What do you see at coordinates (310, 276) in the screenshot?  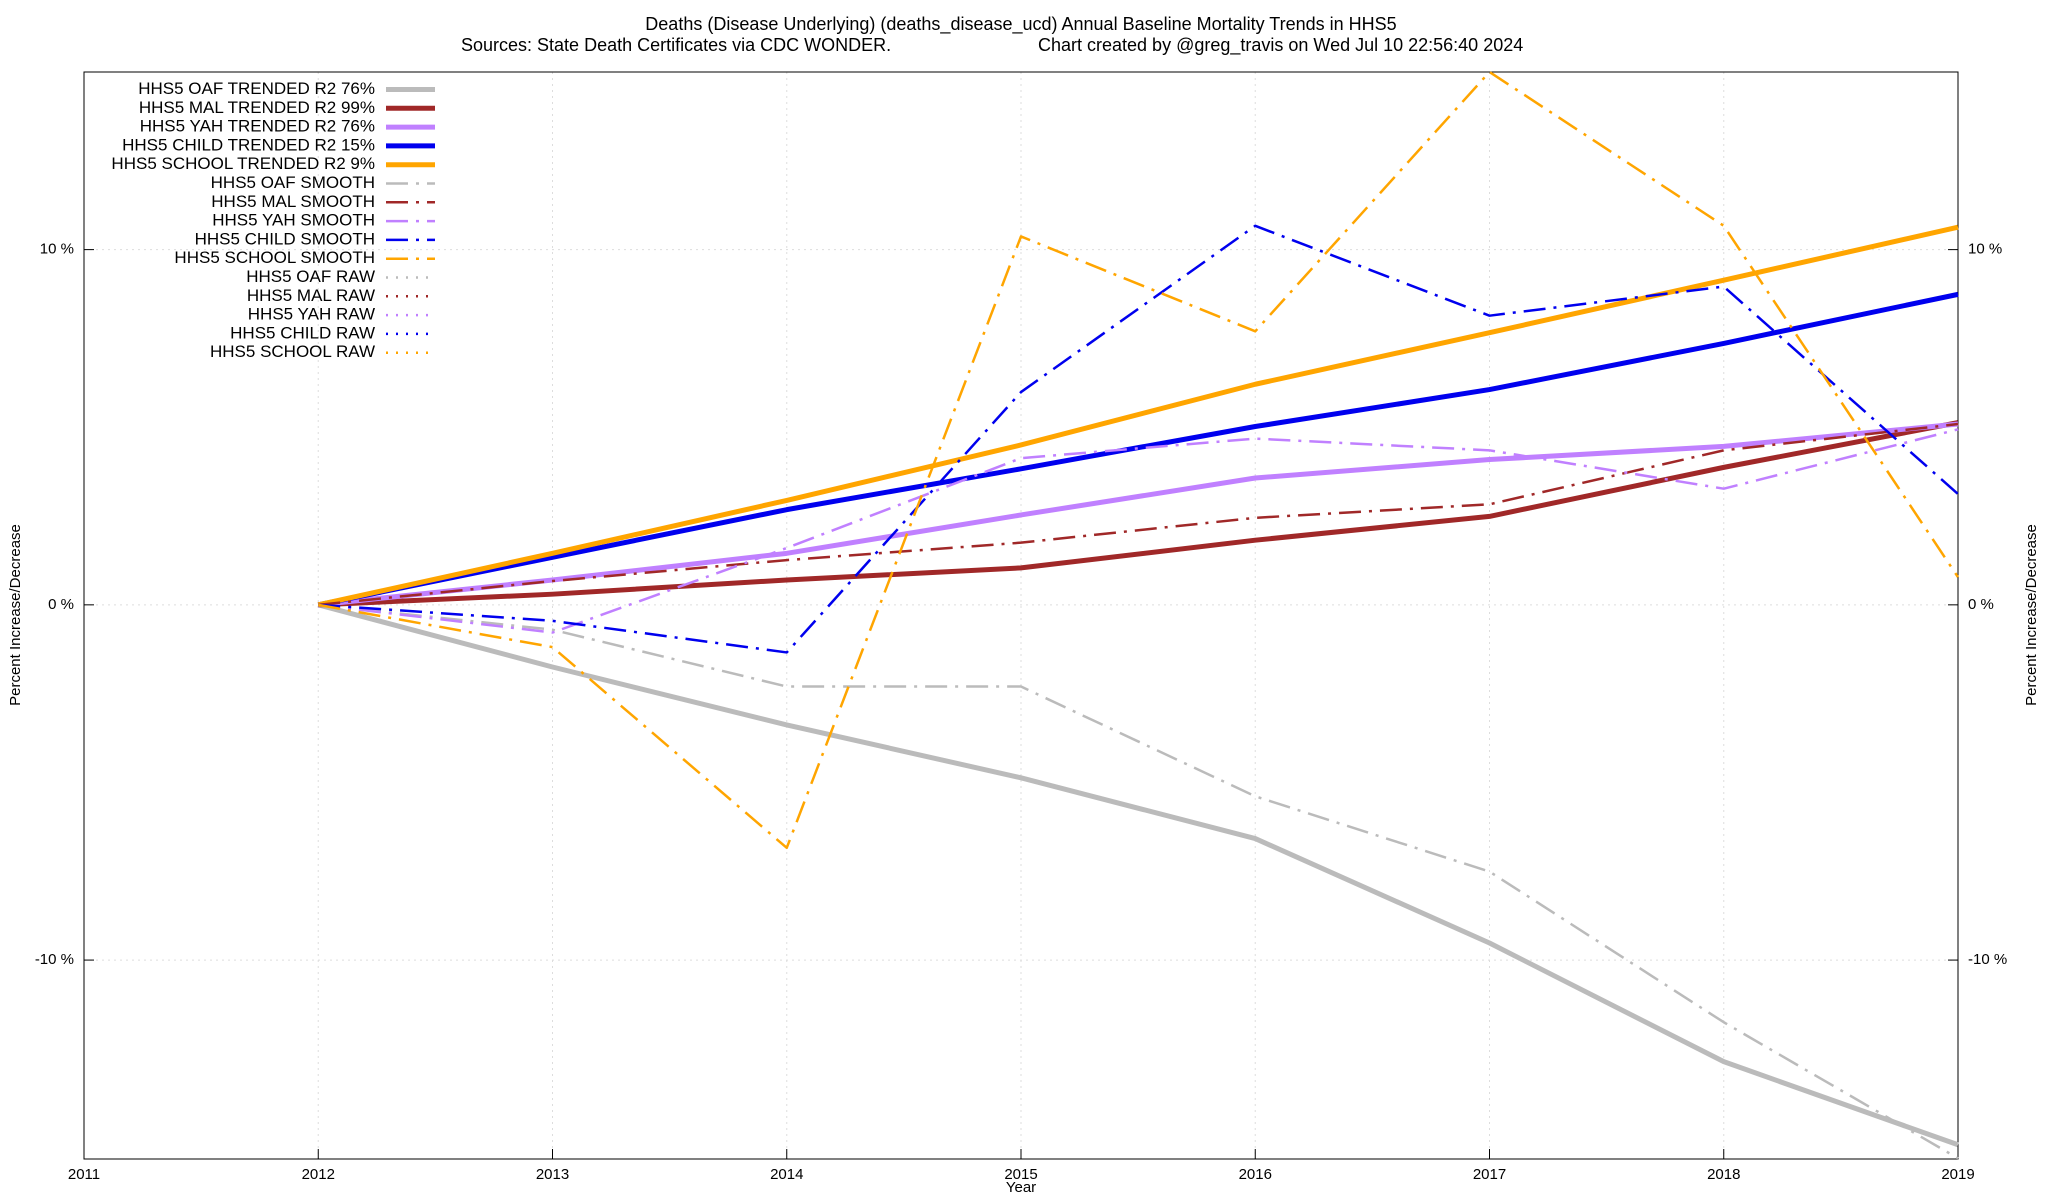 I see `legend-label: HHS5 OAF RAW` at bounding box center [310, 276].